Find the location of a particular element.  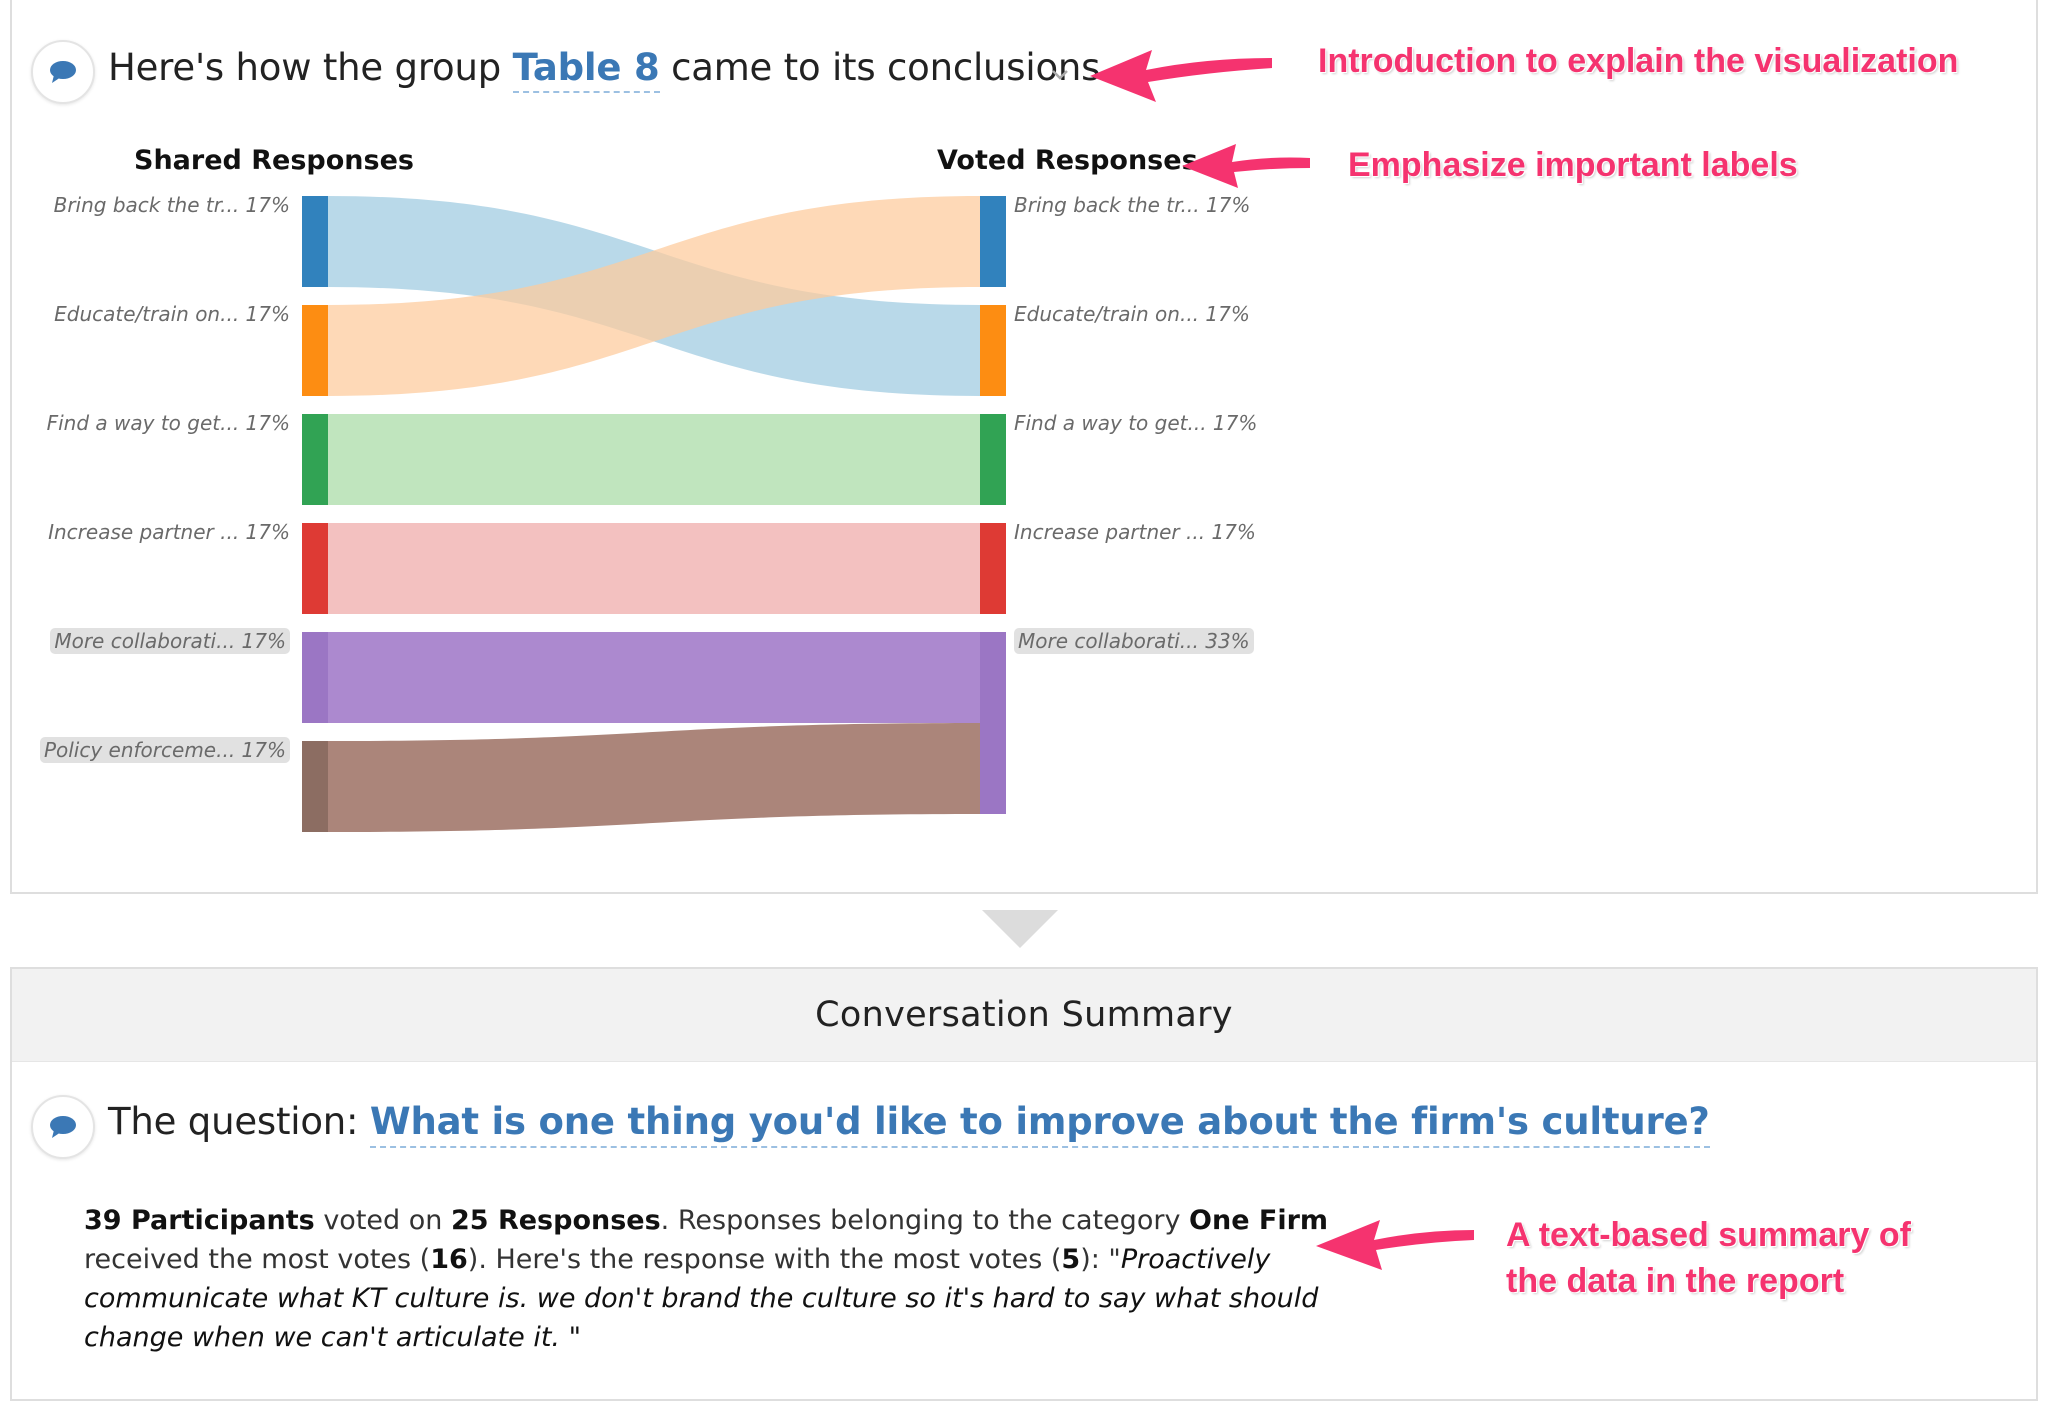

group-name-link: Table 8 is located at coordinates (586, 69).